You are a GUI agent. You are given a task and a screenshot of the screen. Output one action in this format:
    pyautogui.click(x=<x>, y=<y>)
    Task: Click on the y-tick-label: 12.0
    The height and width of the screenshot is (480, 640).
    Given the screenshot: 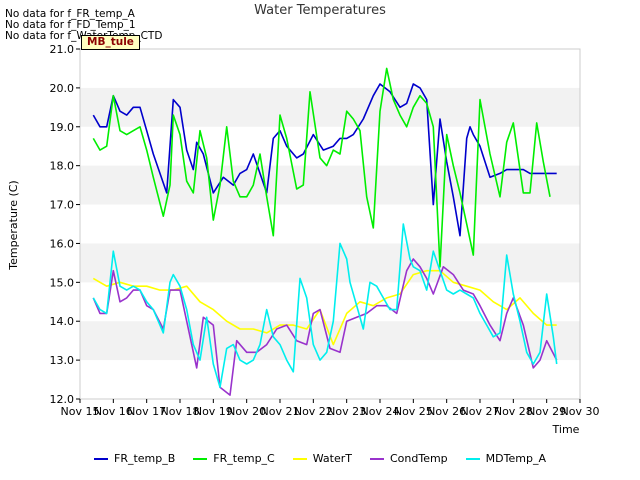 What is the action you would take?
    pyautogui.click(x=62, y=399)
    